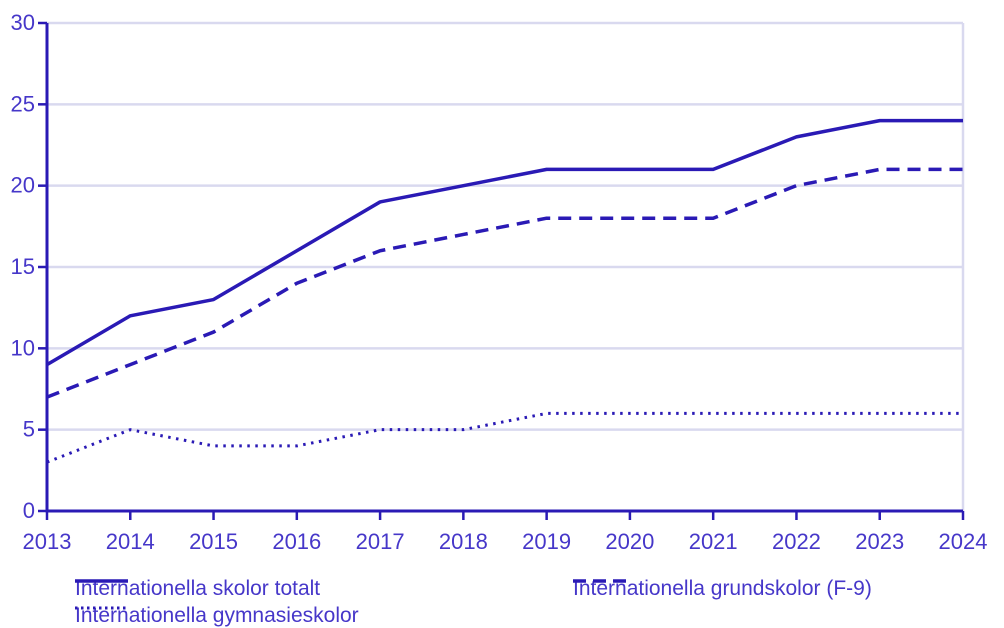  Describe the element at coordinates (546, 541) in the screenshot. I see `svg-text: 2019` at that location.